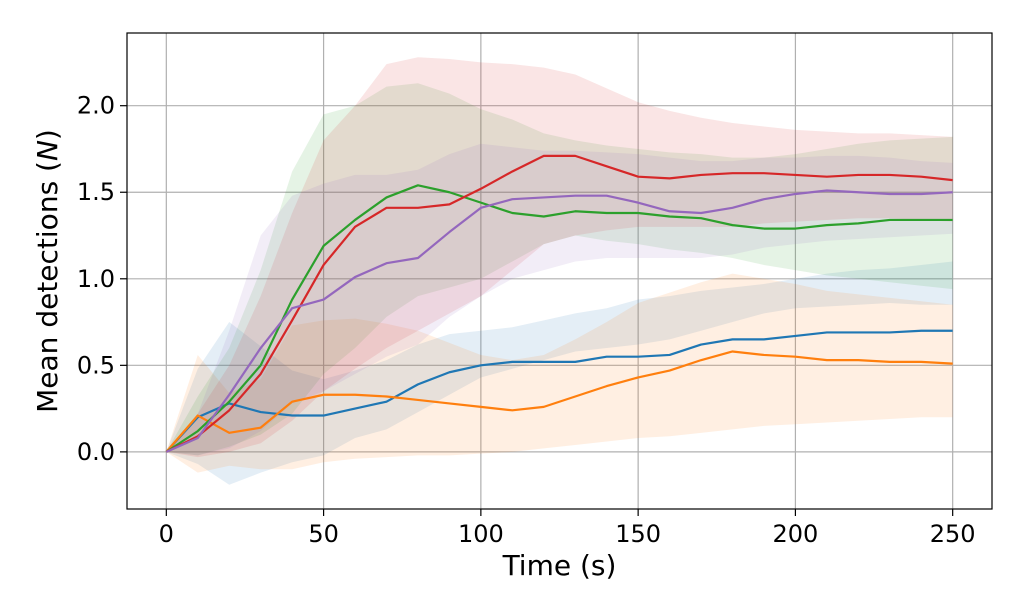  I want to click on x-tick-label: 150, so click(638, 534).